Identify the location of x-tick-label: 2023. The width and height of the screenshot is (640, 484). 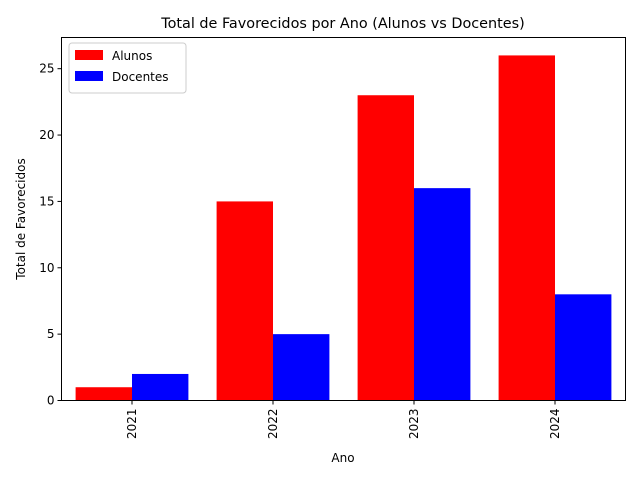
(414, 424).